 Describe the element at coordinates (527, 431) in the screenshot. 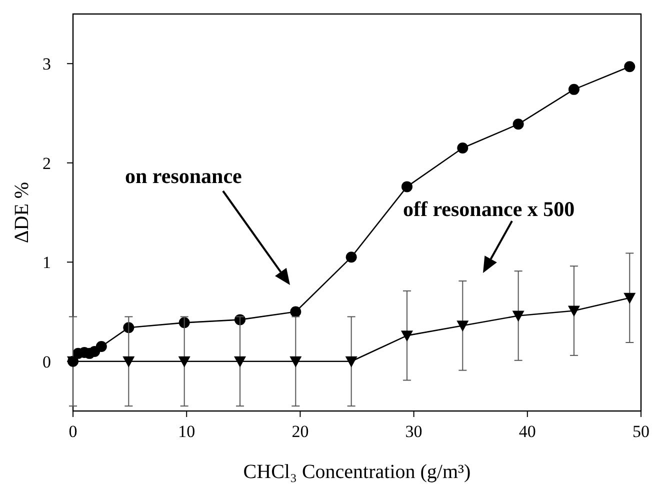

I see `x-tick-label: 40` at that location.